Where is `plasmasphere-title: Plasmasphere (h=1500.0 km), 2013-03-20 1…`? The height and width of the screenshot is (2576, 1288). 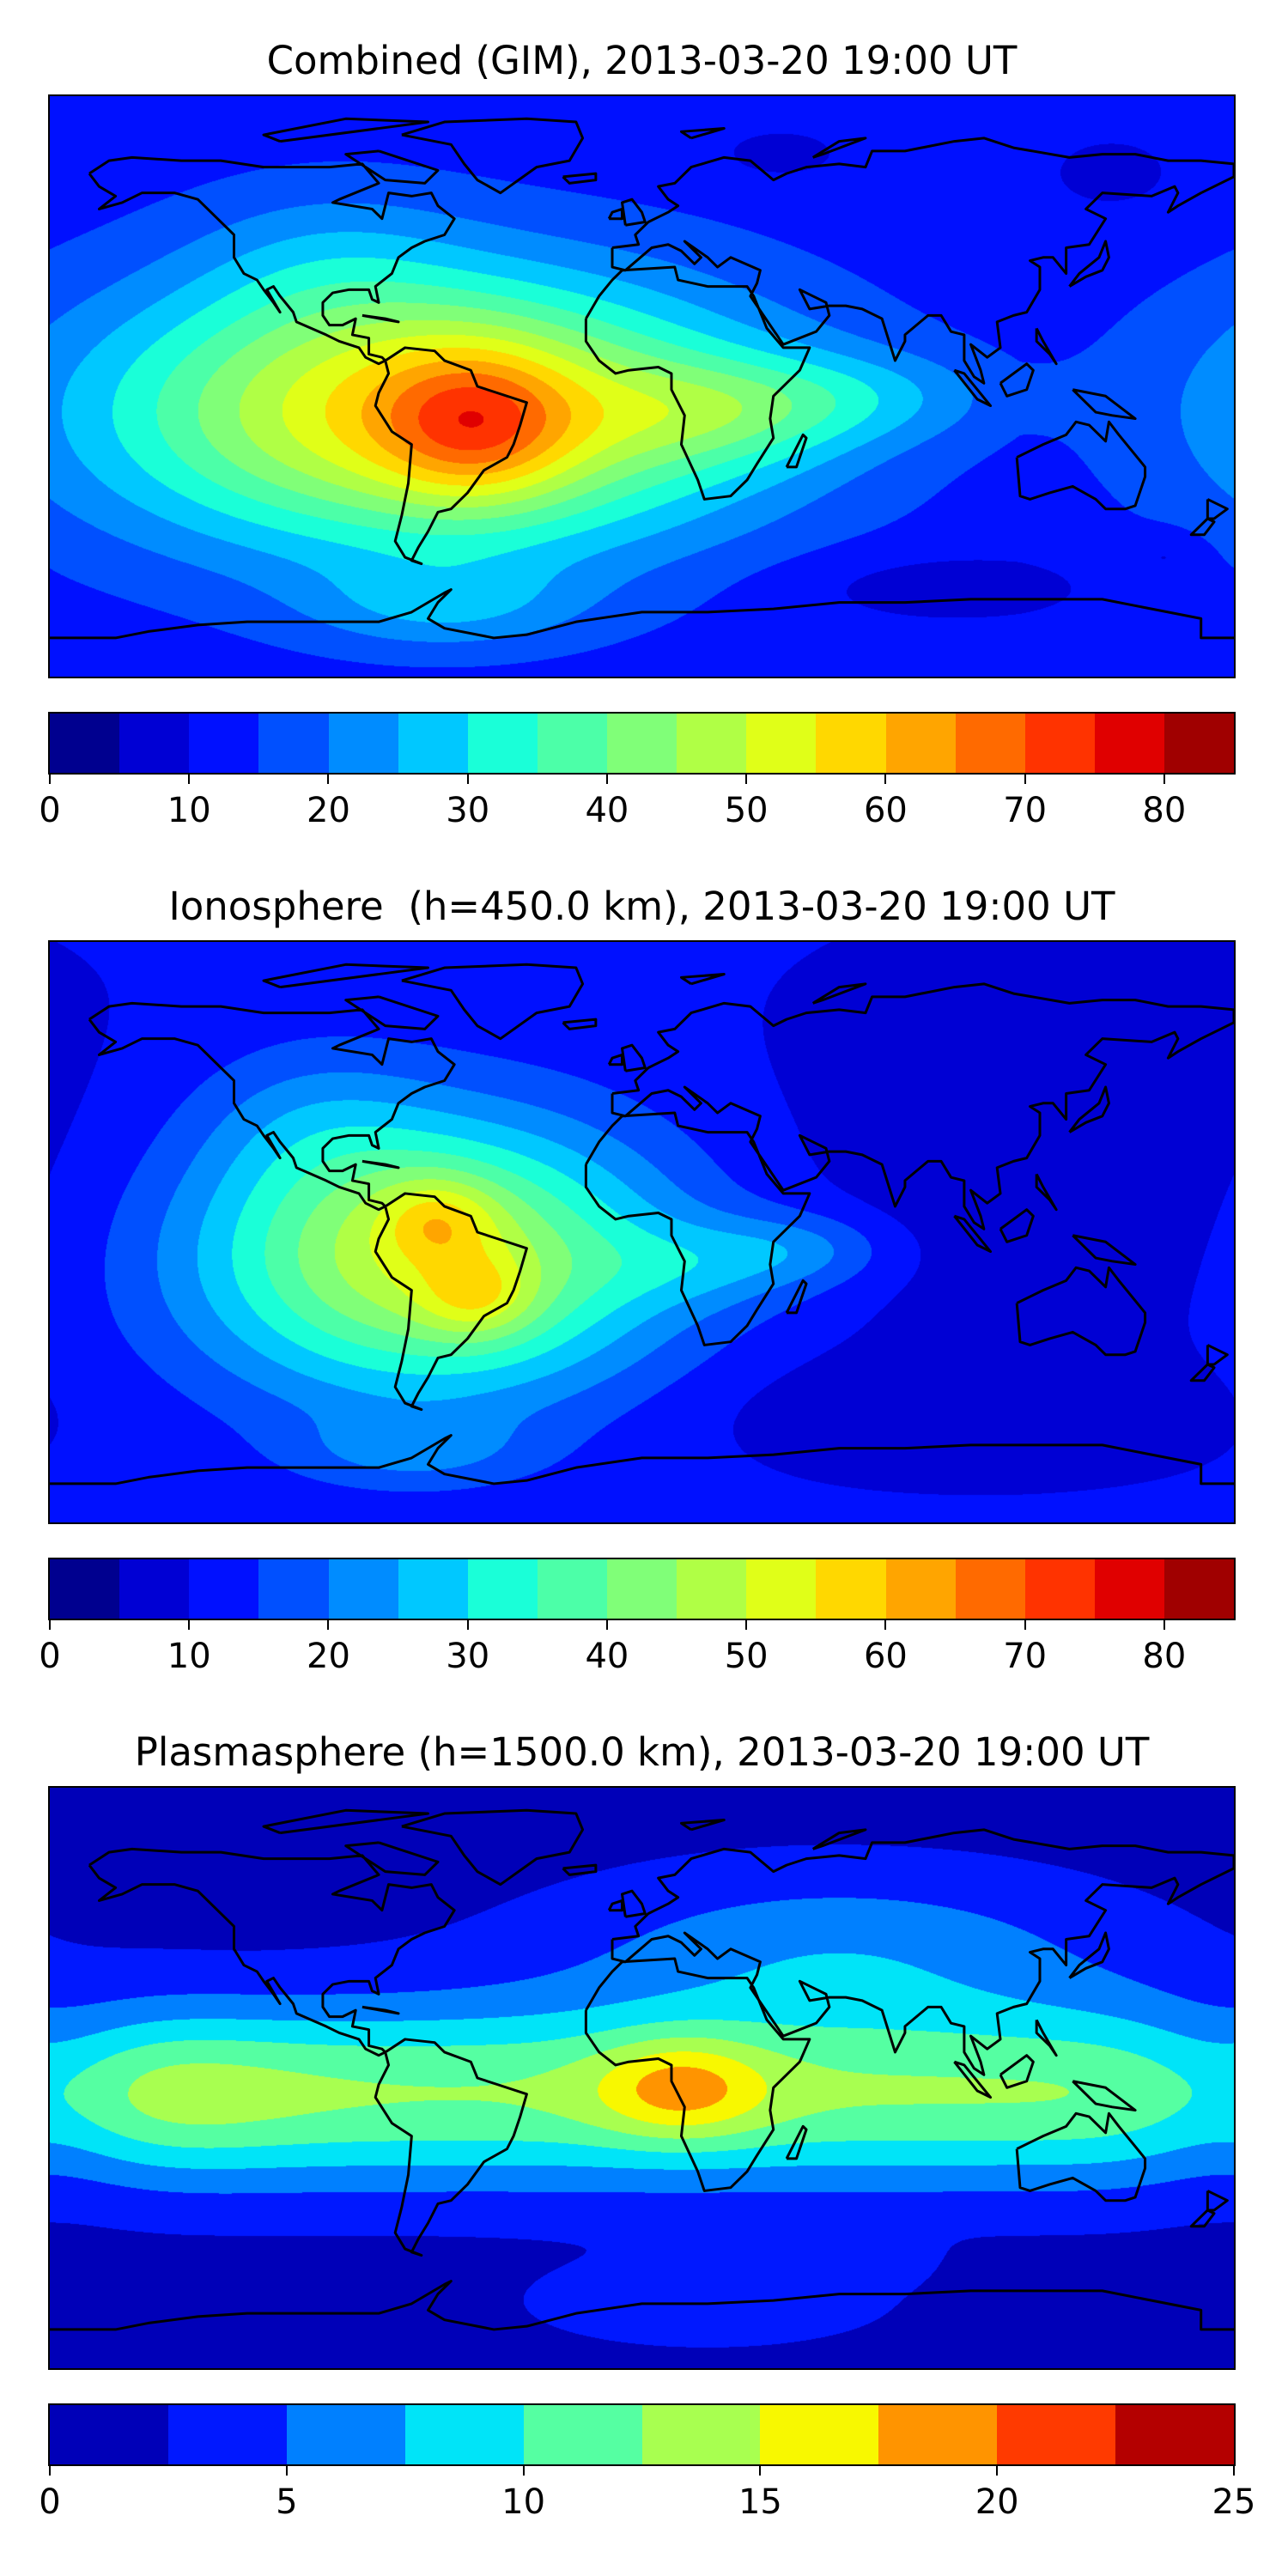
plasmasphere-title: Plasmasphere (h=1500.0 km), 2013-03-20 1… is located at coordinates (642, 1752).